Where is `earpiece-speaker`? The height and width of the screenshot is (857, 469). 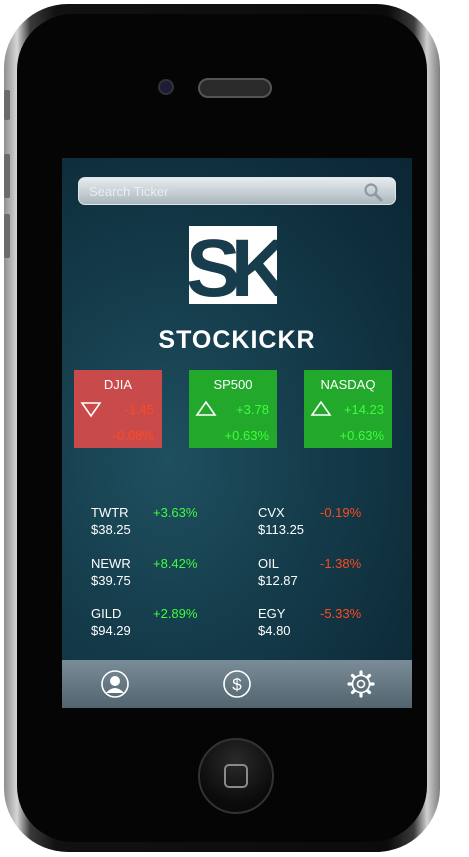 earpiece-speaker is located at coordinates (235, 88).